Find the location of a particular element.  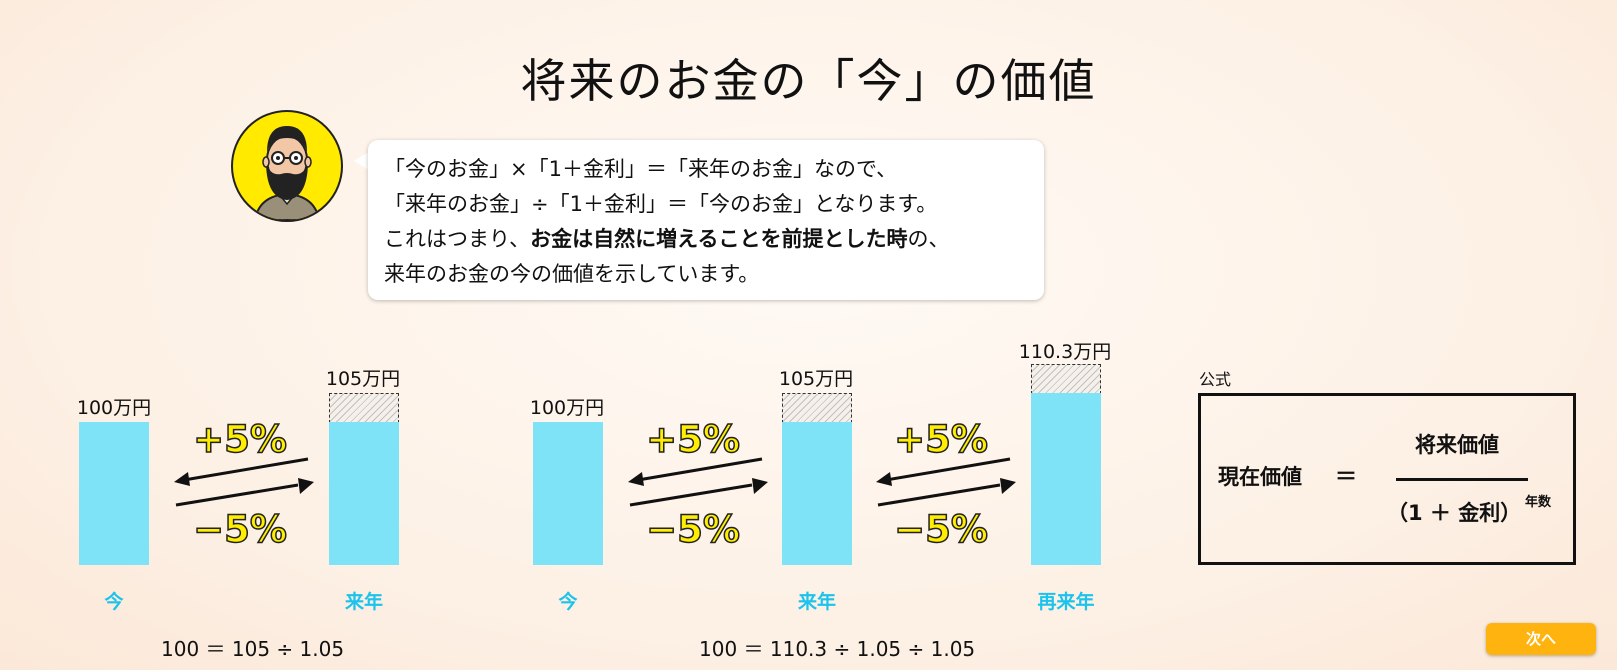

fraction-bar is located at coordinates (1462, 479).